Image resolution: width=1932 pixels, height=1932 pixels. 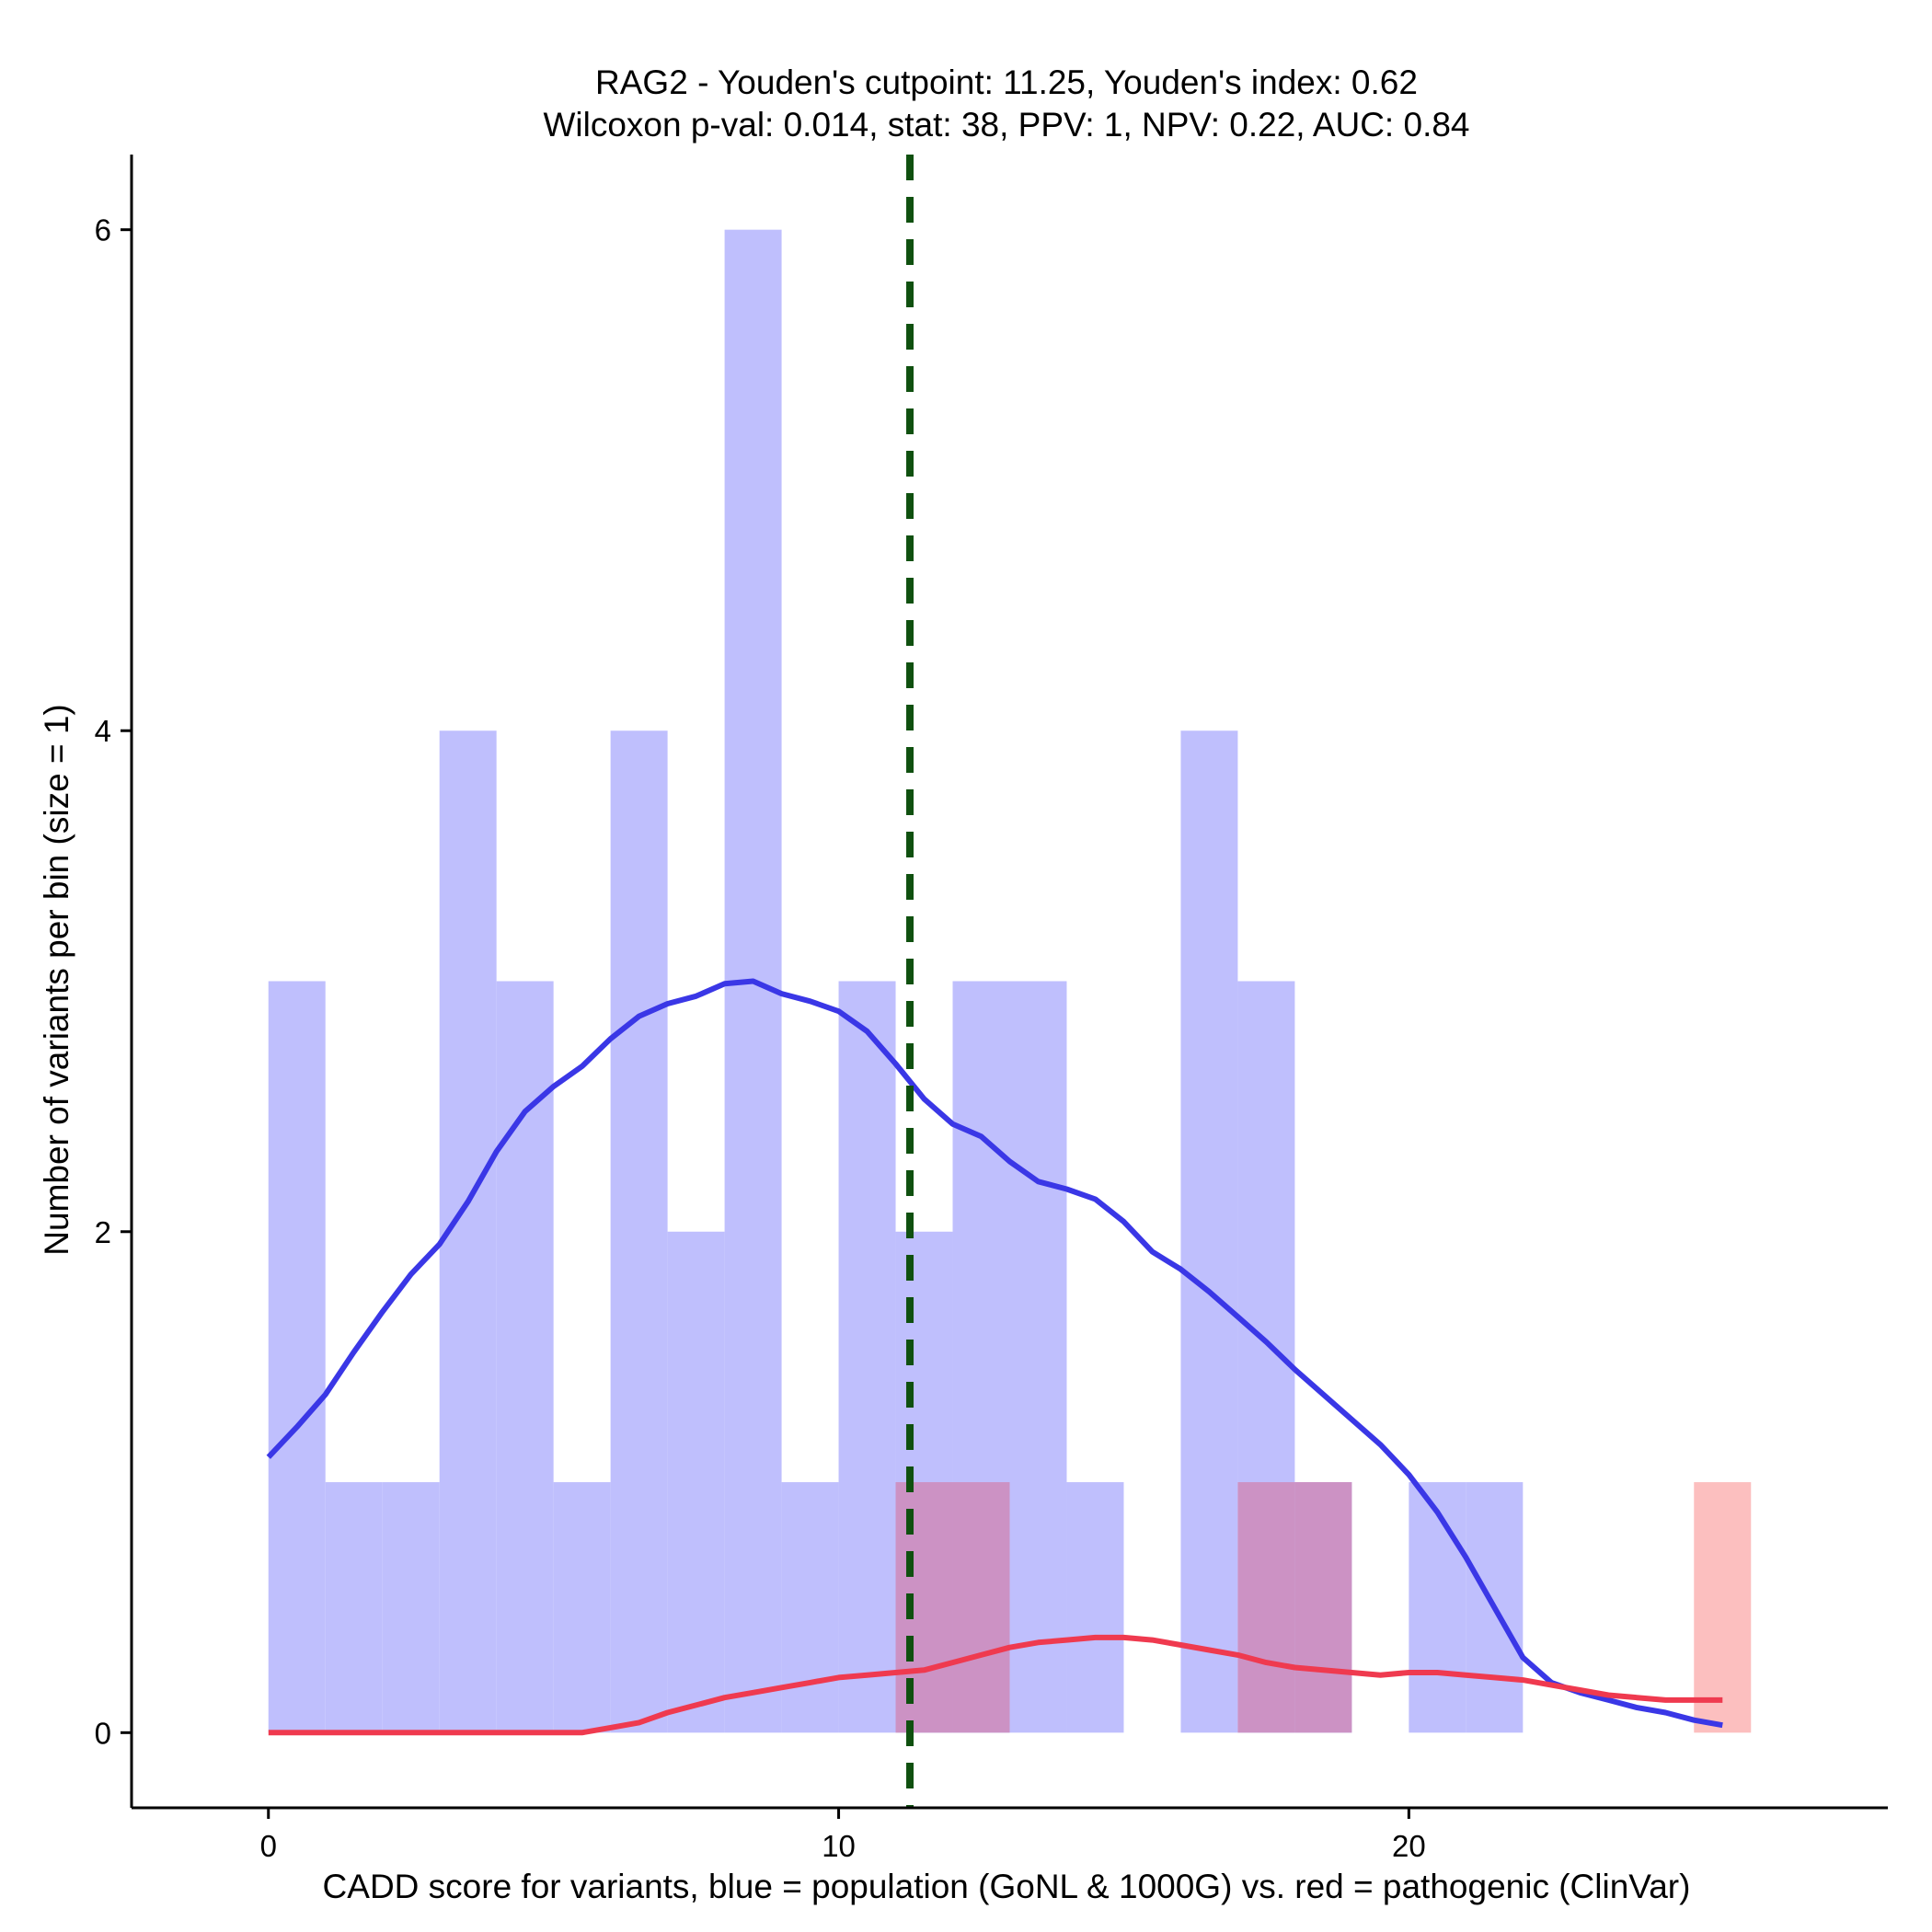 What do you see at coordinates (103, 1733) in the screenshot?
I see `y-tick-label: 0` at bounding box center [103, 1733].